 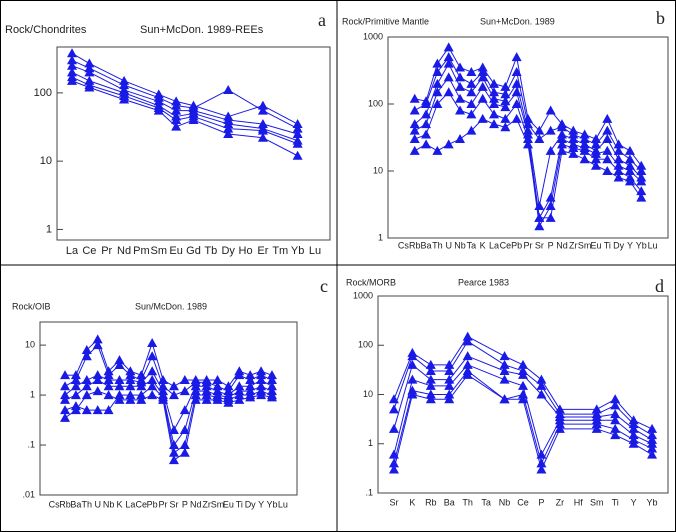 I want to click on chart-title: Rock/Primitive Mantle, so click(x=385, y=21).